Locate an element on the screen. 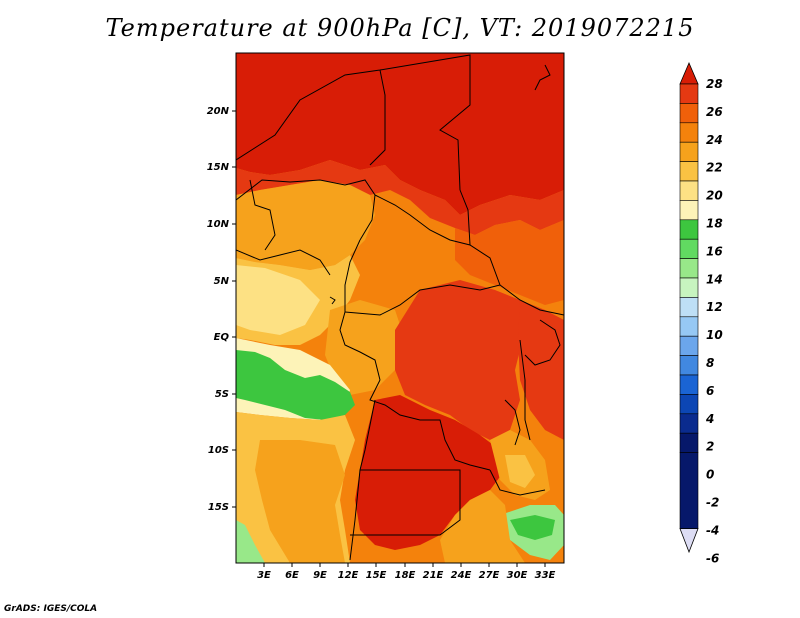  colorbar-label-4: 4 is located at coordinates (709, 419).